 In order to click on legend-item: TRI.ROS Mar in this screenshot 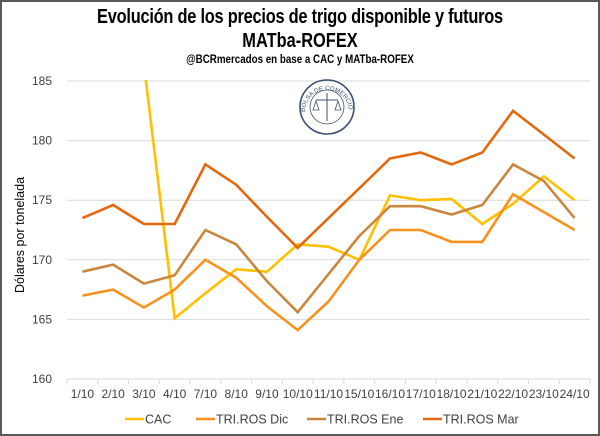, I will do `click(471, 420)`.